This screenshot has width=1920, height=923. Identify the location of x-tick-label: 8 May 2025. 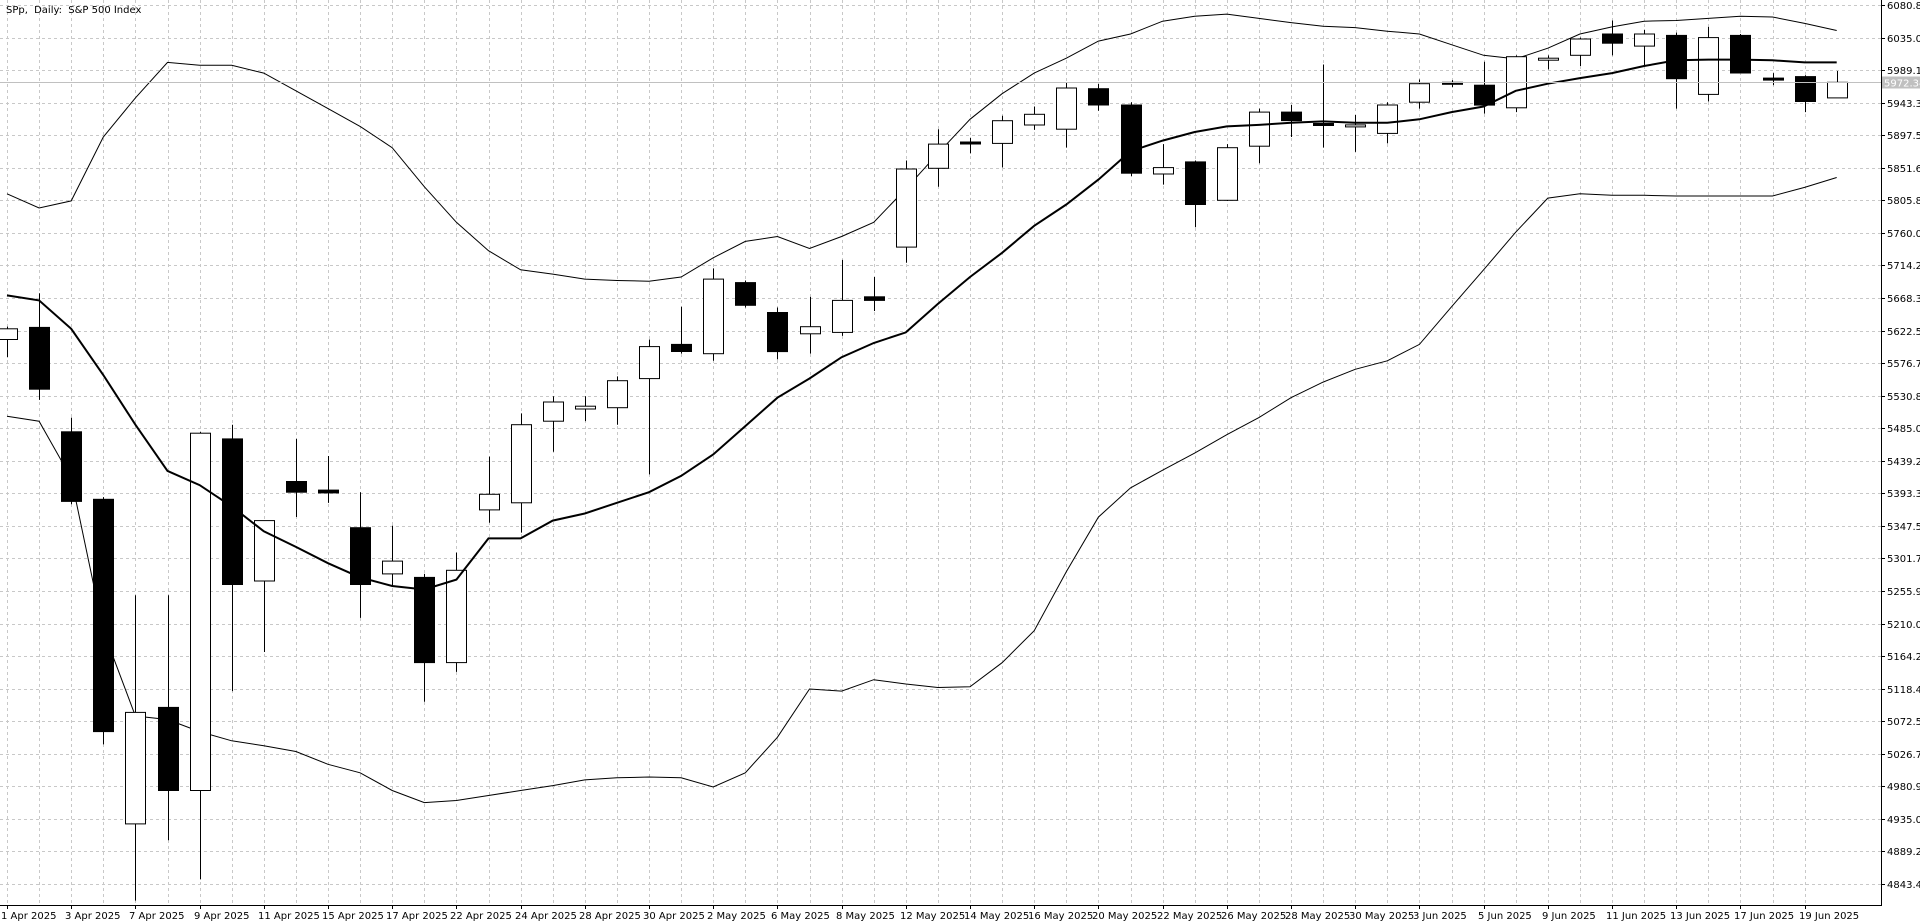
(865, 916).